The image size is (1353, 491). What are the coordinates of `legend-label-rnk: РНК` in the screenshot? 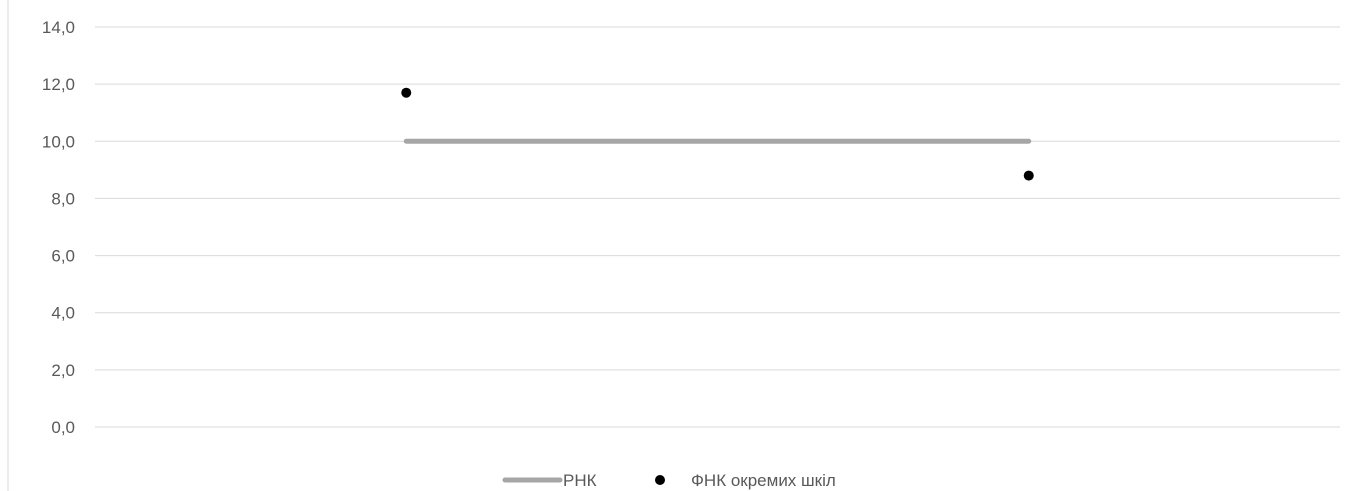 It's located at (580, 480).